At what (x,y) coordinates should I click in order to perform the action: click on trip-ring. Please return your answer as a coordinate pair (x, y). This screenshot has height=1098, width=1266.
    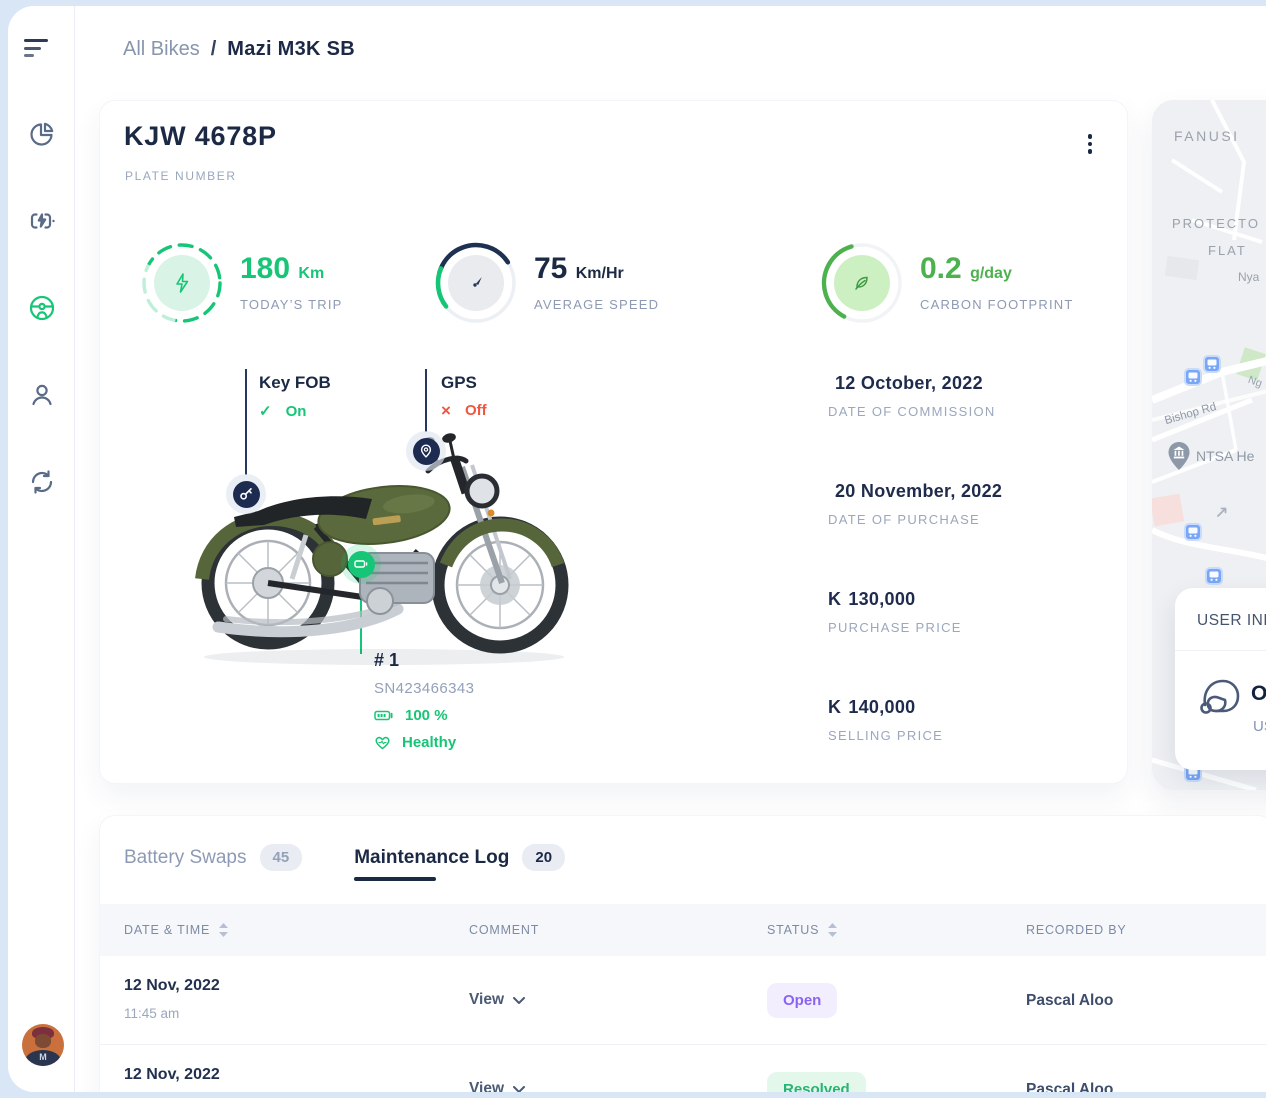
    Looking at the image, I should click on (182, 283).